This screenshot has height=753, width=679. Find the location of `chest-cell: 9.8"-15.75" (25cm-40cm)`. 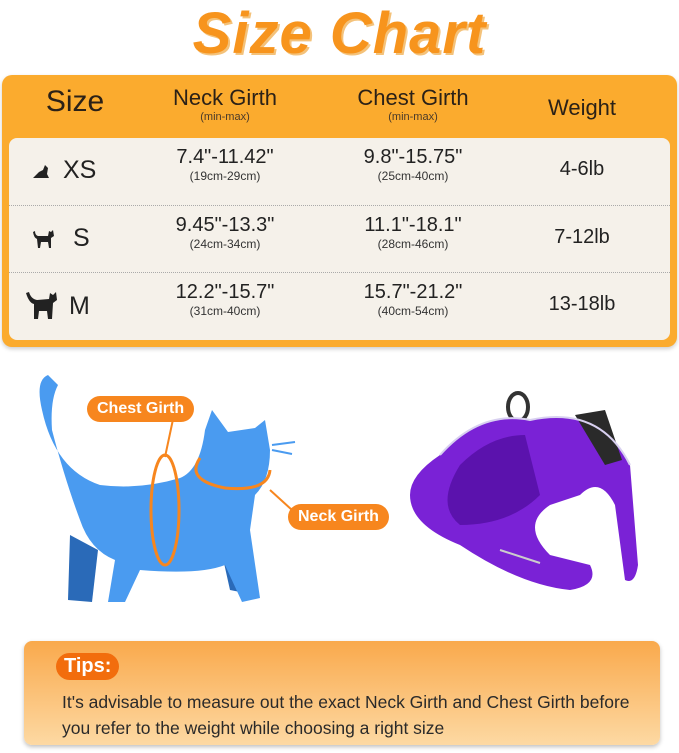

chest-cell: 9.8"-15.75" (25cm-40cm) is located at coordinates (413, 164).